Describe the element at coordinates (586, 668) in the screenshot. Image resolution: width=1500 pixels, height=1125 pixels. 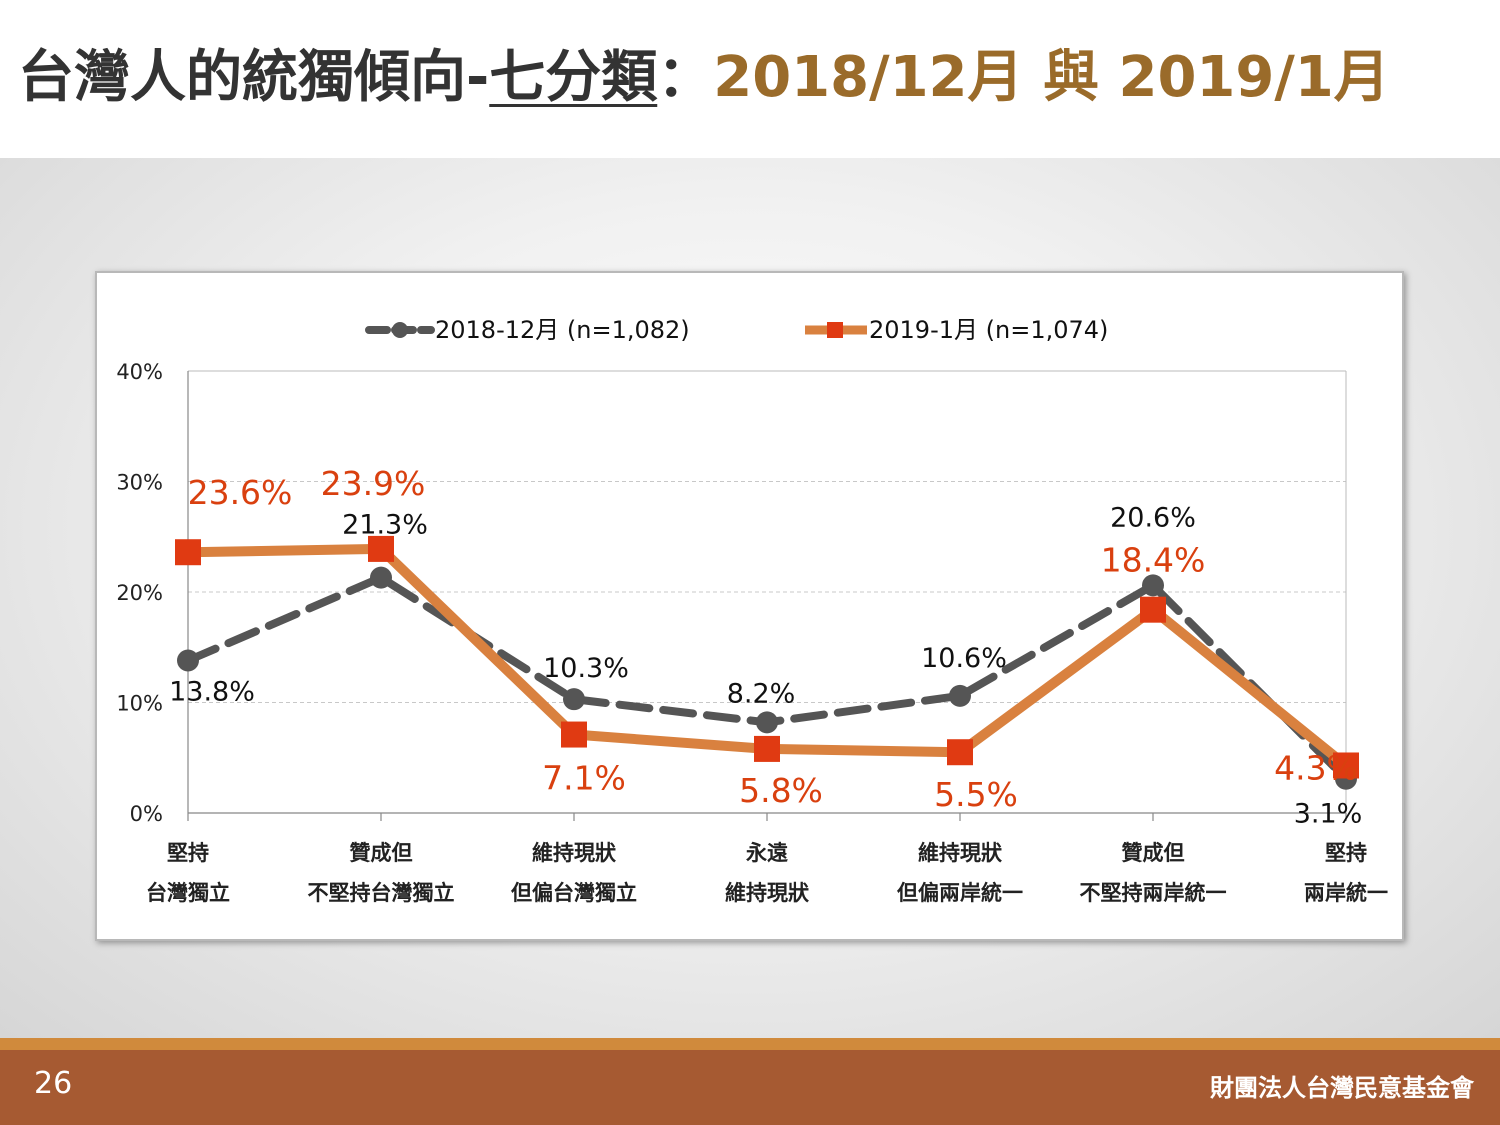
I see `data-label-2018-12: 10.3%` at that location.